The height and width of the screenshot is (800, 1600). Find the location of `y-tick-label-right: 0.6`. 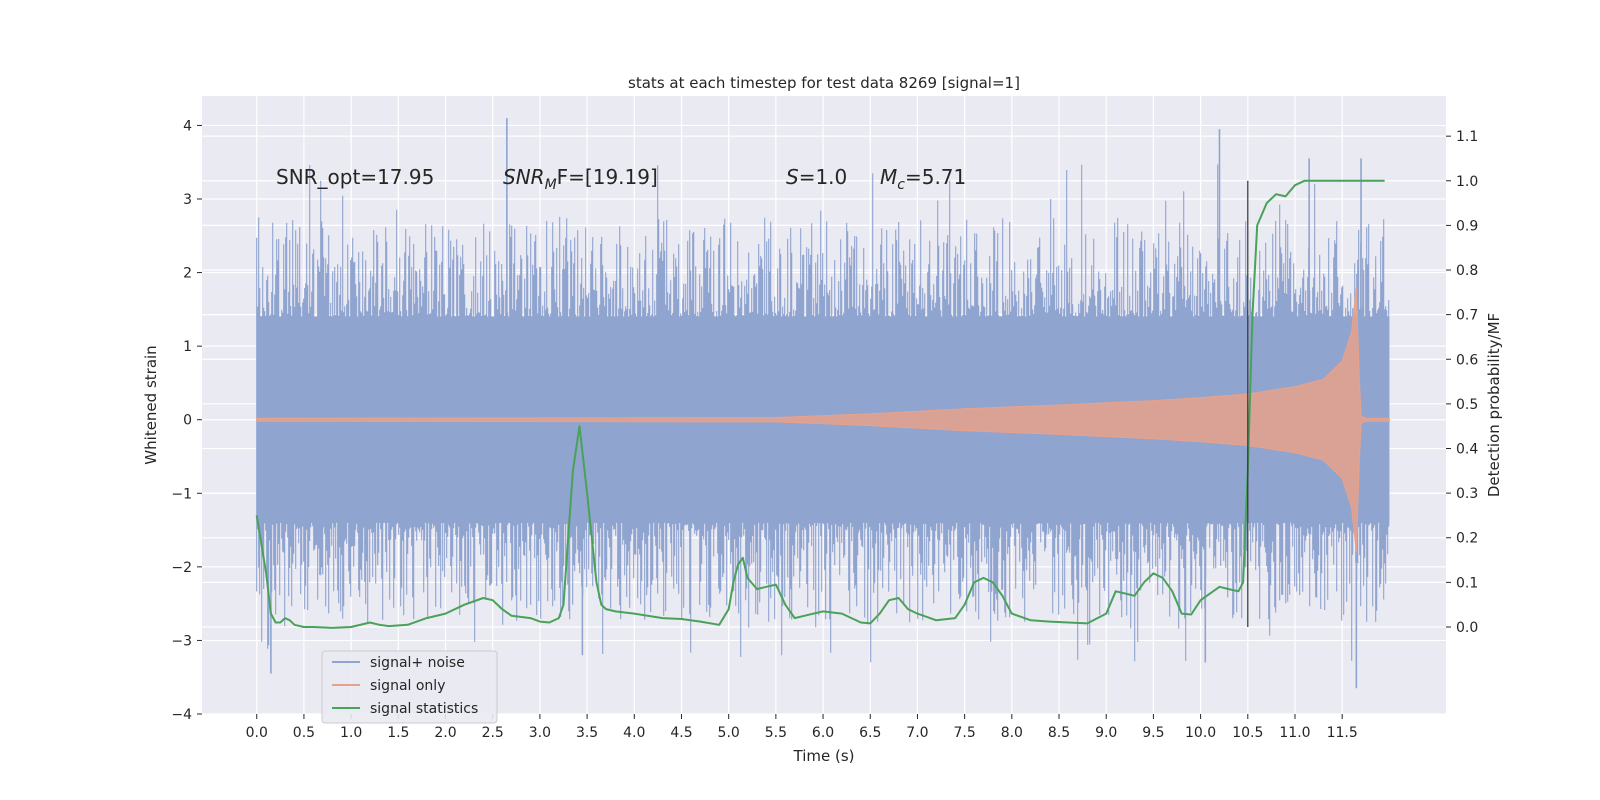

y-tick-label-right: 0.6 is located at coordinates (1467, 360).